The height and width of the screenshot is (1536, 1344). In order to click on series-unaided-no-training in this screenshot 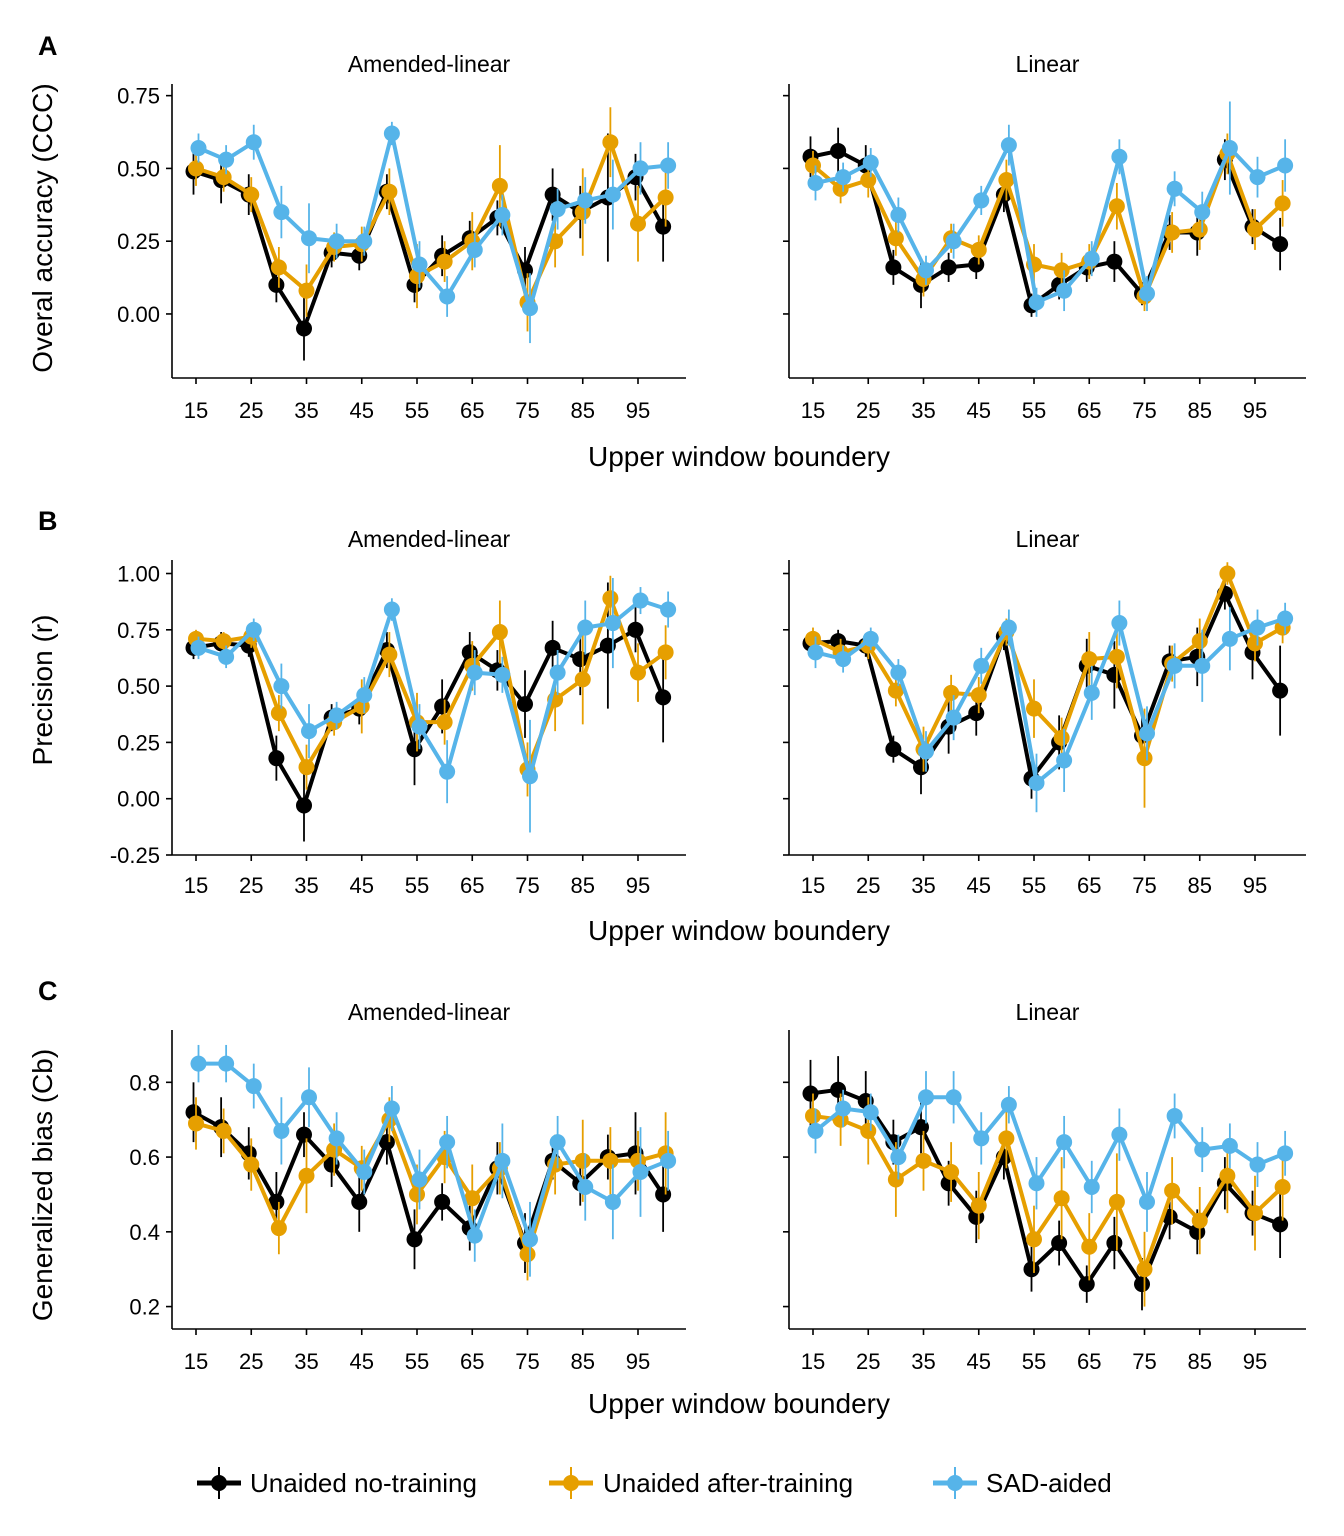, I will do `click(1045, 688)`.